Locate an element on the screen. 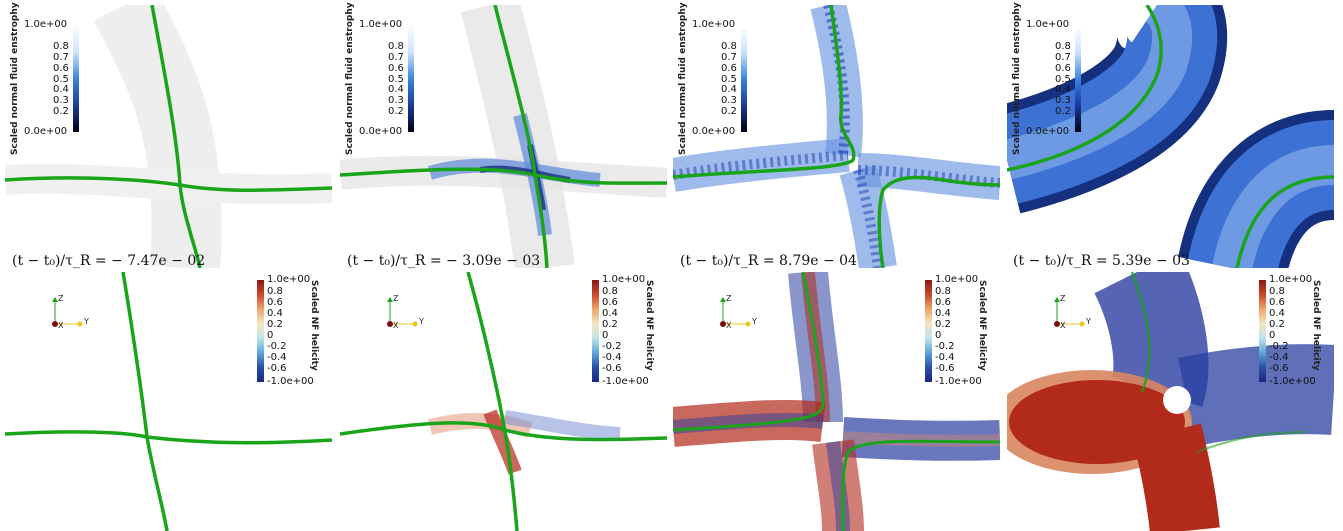 The width and height of the screenshot is (1343, 531). orientation-axes-4: Z X Y is located at coordinates (1072, 317).